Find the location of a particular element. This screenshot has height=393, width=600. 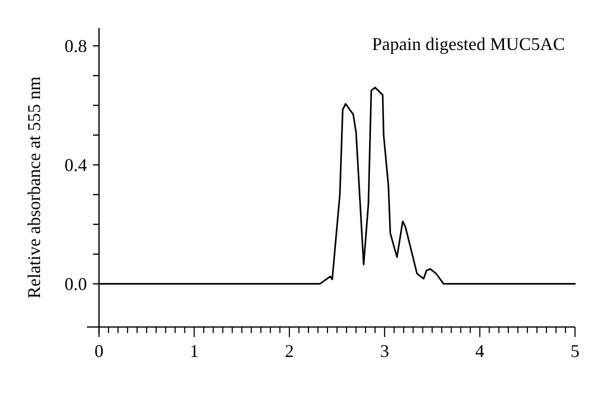

y-tick-label: 0.4 is located at coordinates (75, 165).